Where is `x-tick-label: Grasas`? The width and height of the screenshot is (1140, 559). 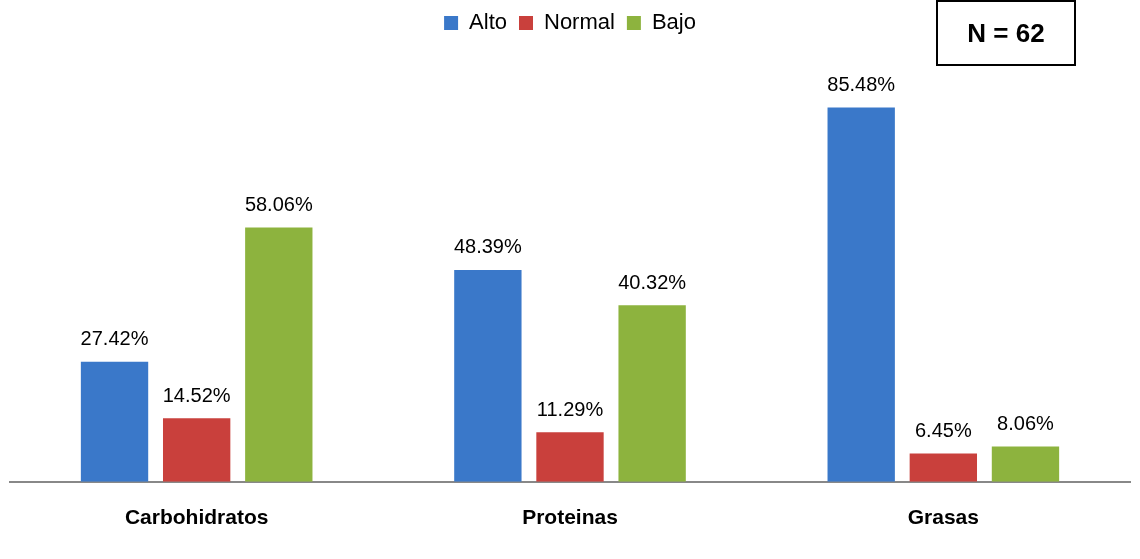 x-tick-label: Grasas is located at coordinates (943, 517).